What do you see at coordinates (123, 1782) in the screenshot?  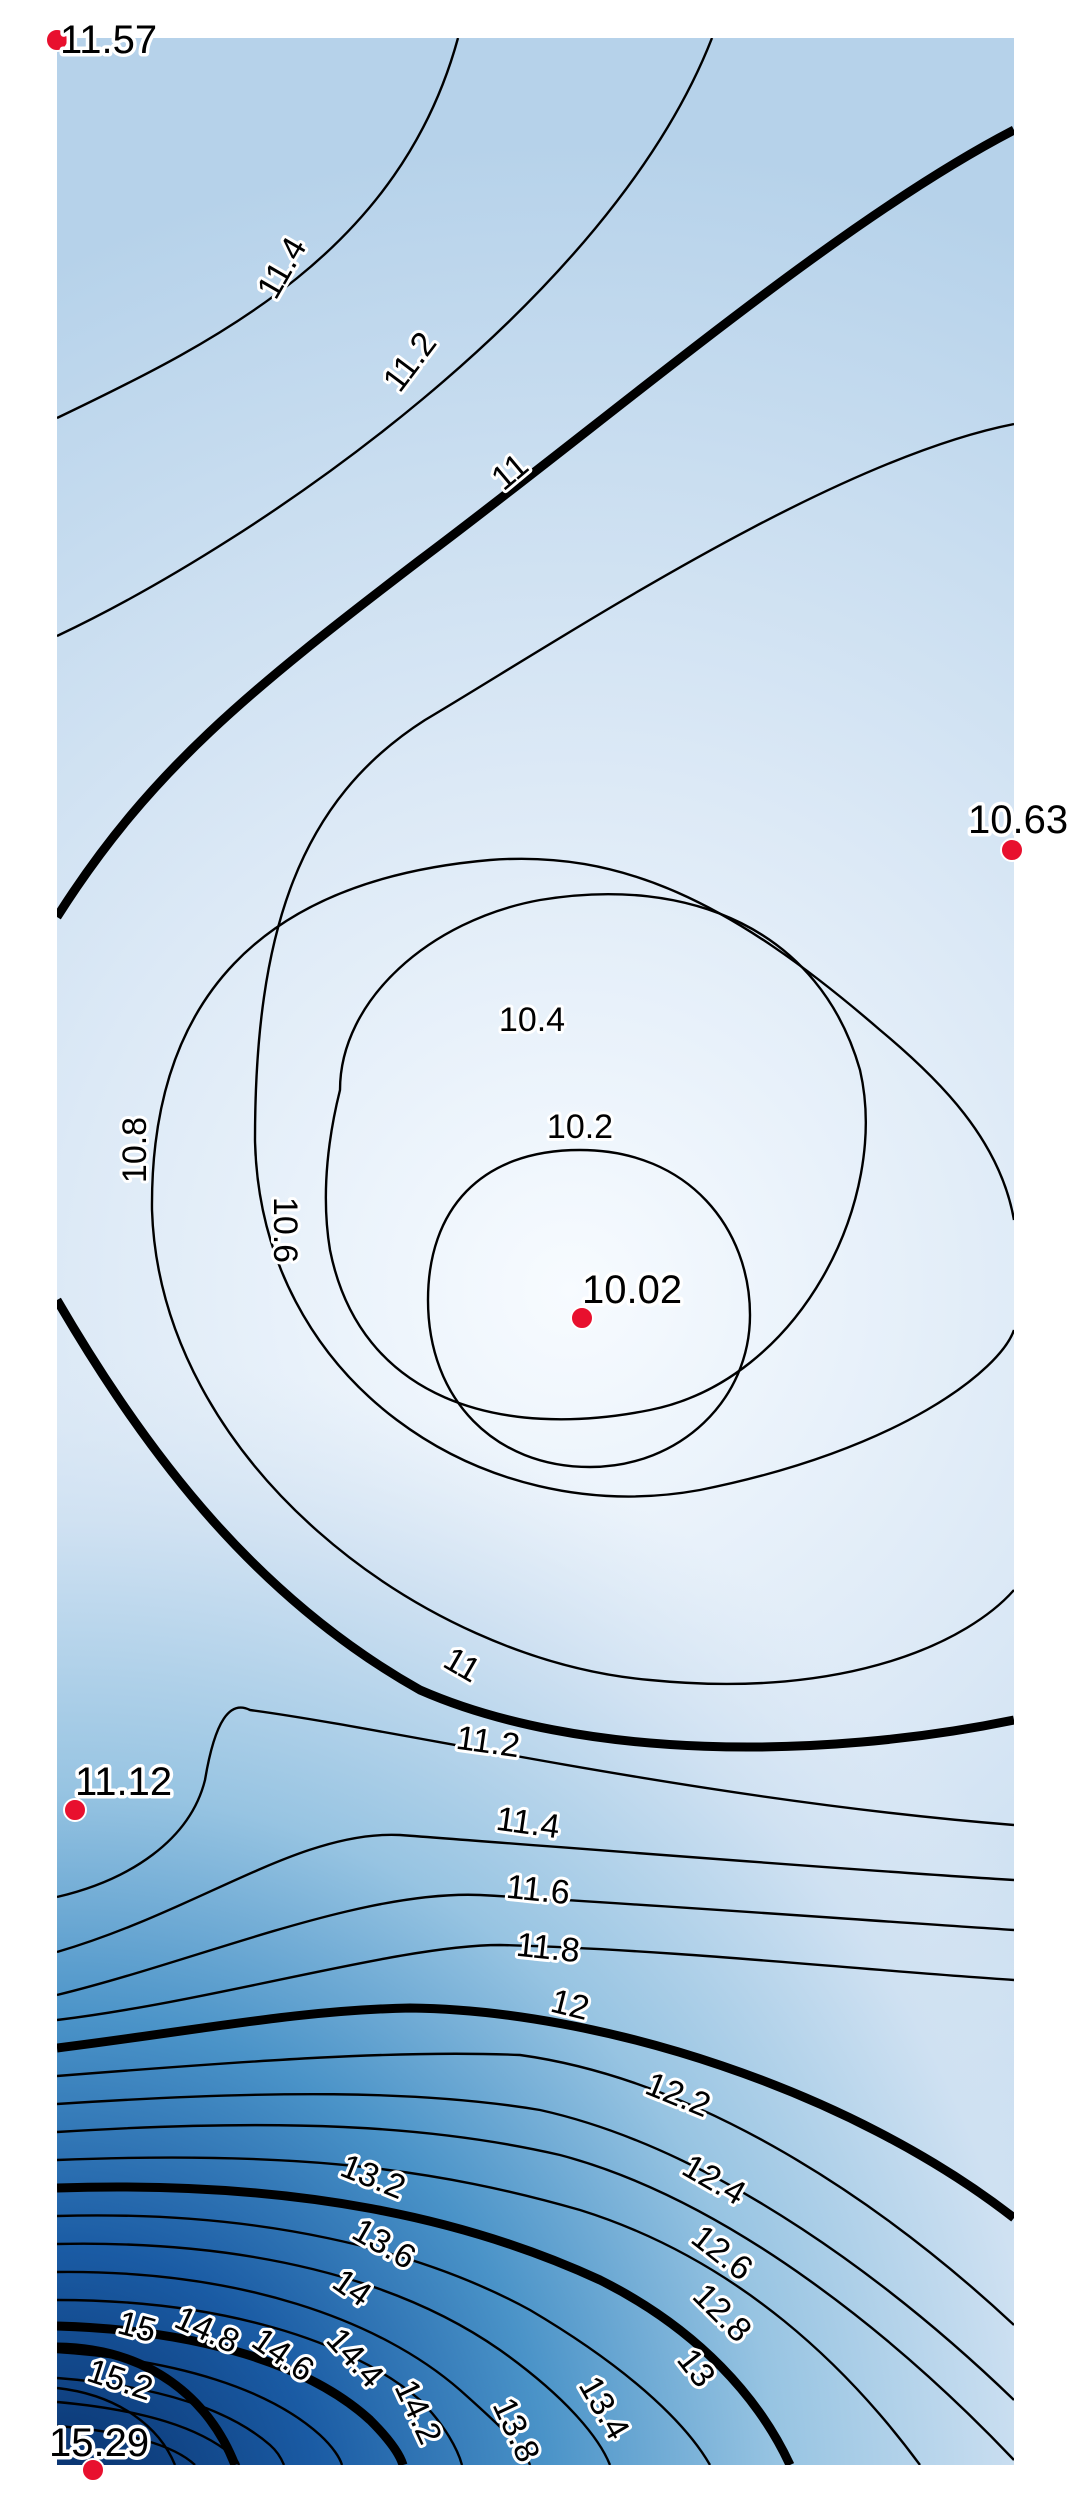 I see `data-point-label: 11.12` at bounding box center [123, 1782].